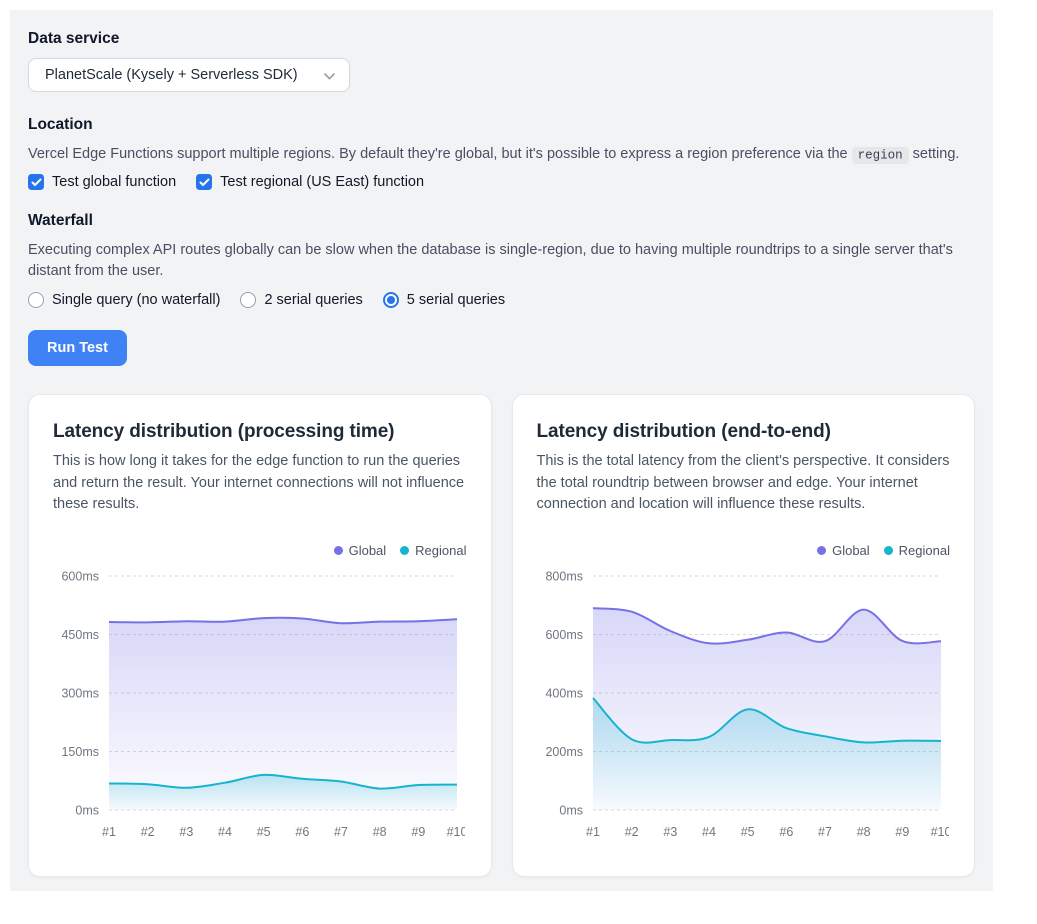 The width and height of the screenshot is (1037, 924). I want to click on option-label: Test regional (US East) function, so click(322, 182).